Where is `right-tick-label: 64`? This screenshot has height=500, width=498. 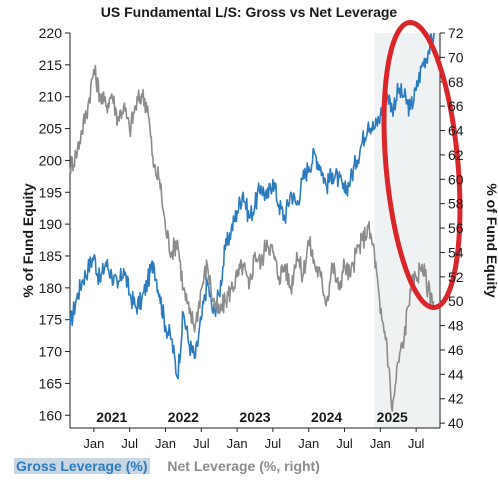 right-tick-label: 64 is located at coordinates (456, 131).